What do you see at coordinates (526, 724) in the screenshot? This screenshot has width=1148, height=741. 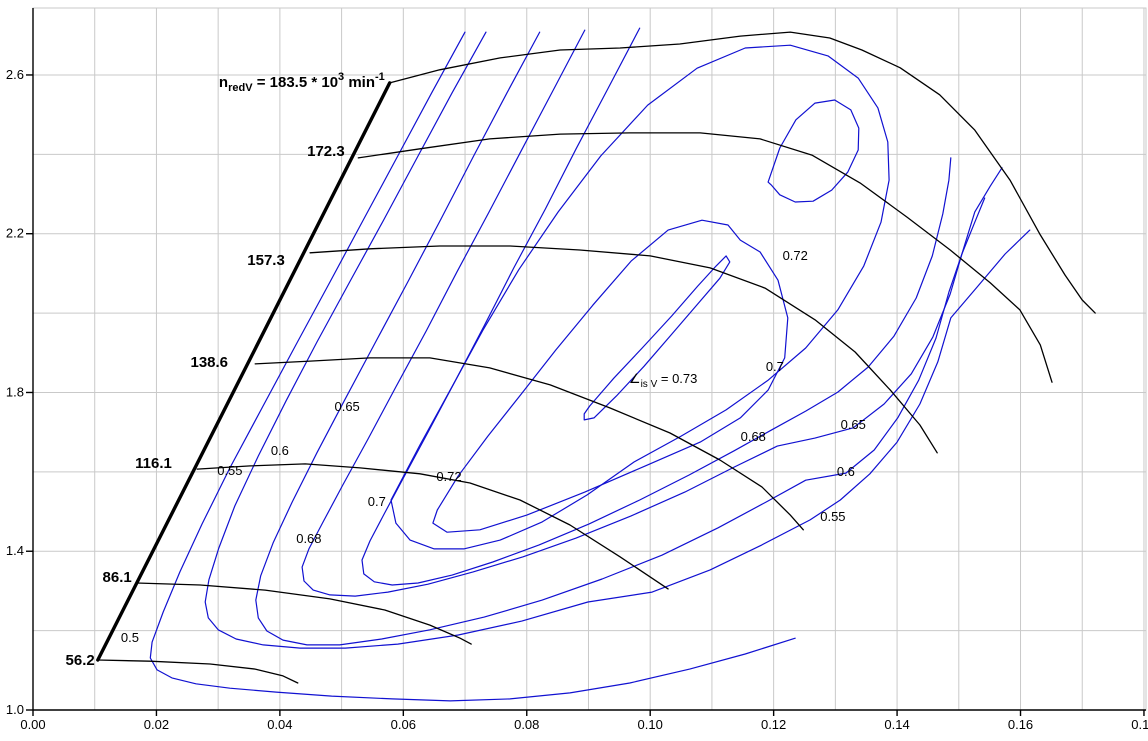 I see `x-tick-label: 0.08` at bounding box center [526, 724].